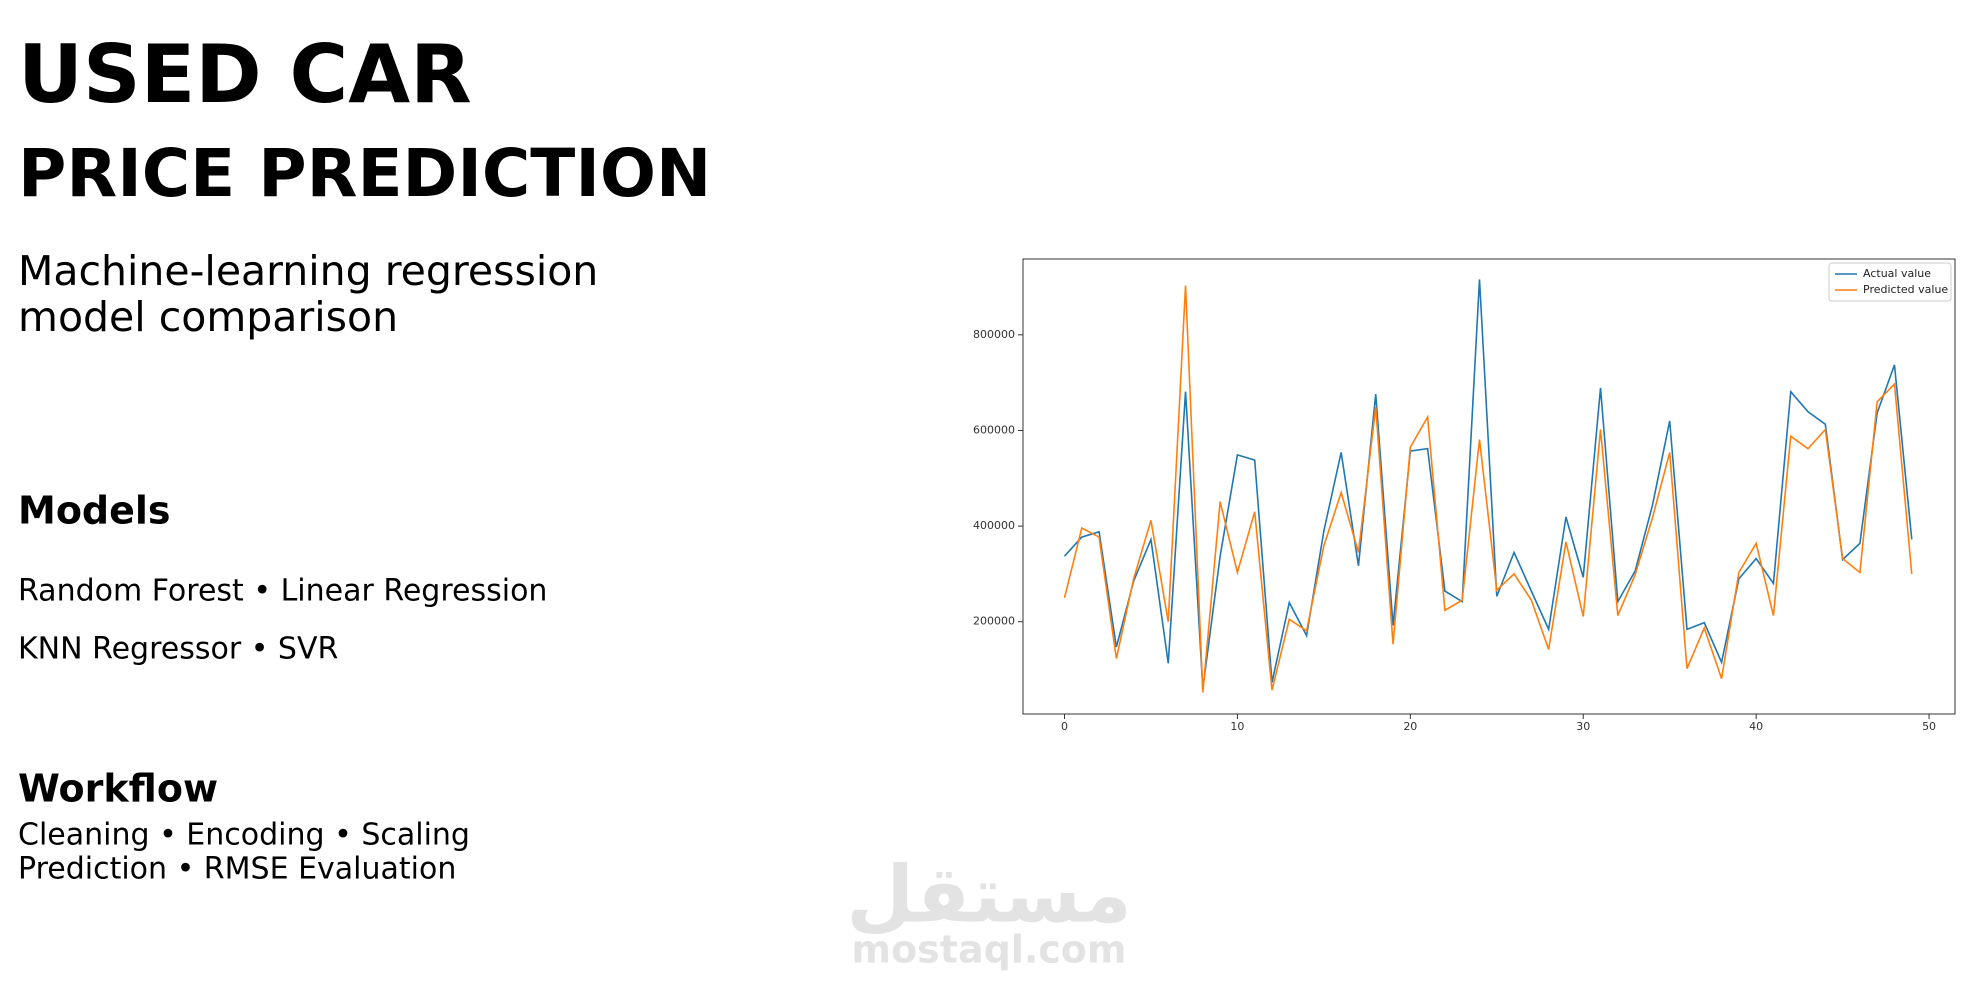 This screenshot has width=1980, height=997. Describe the element at coordinates (1929, 726) in the screenshot. I see `x-tick-label: 50` at that location.